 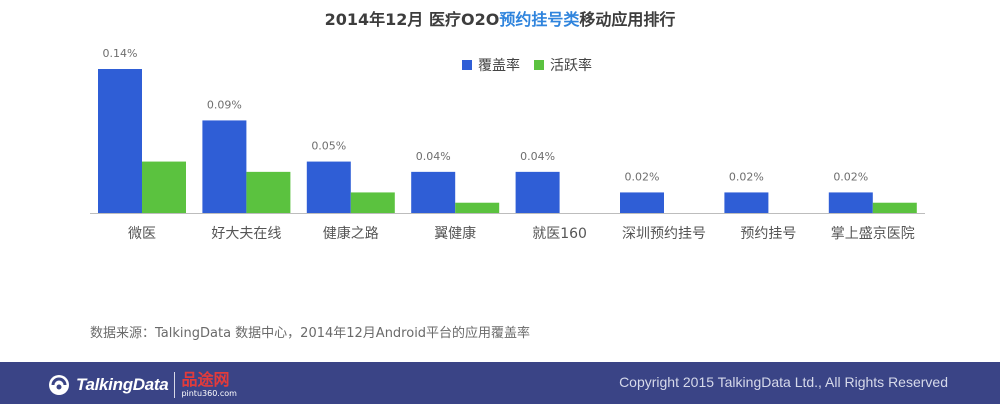 I want to click on legend-swatch-activity, so click(x=539, y=65).